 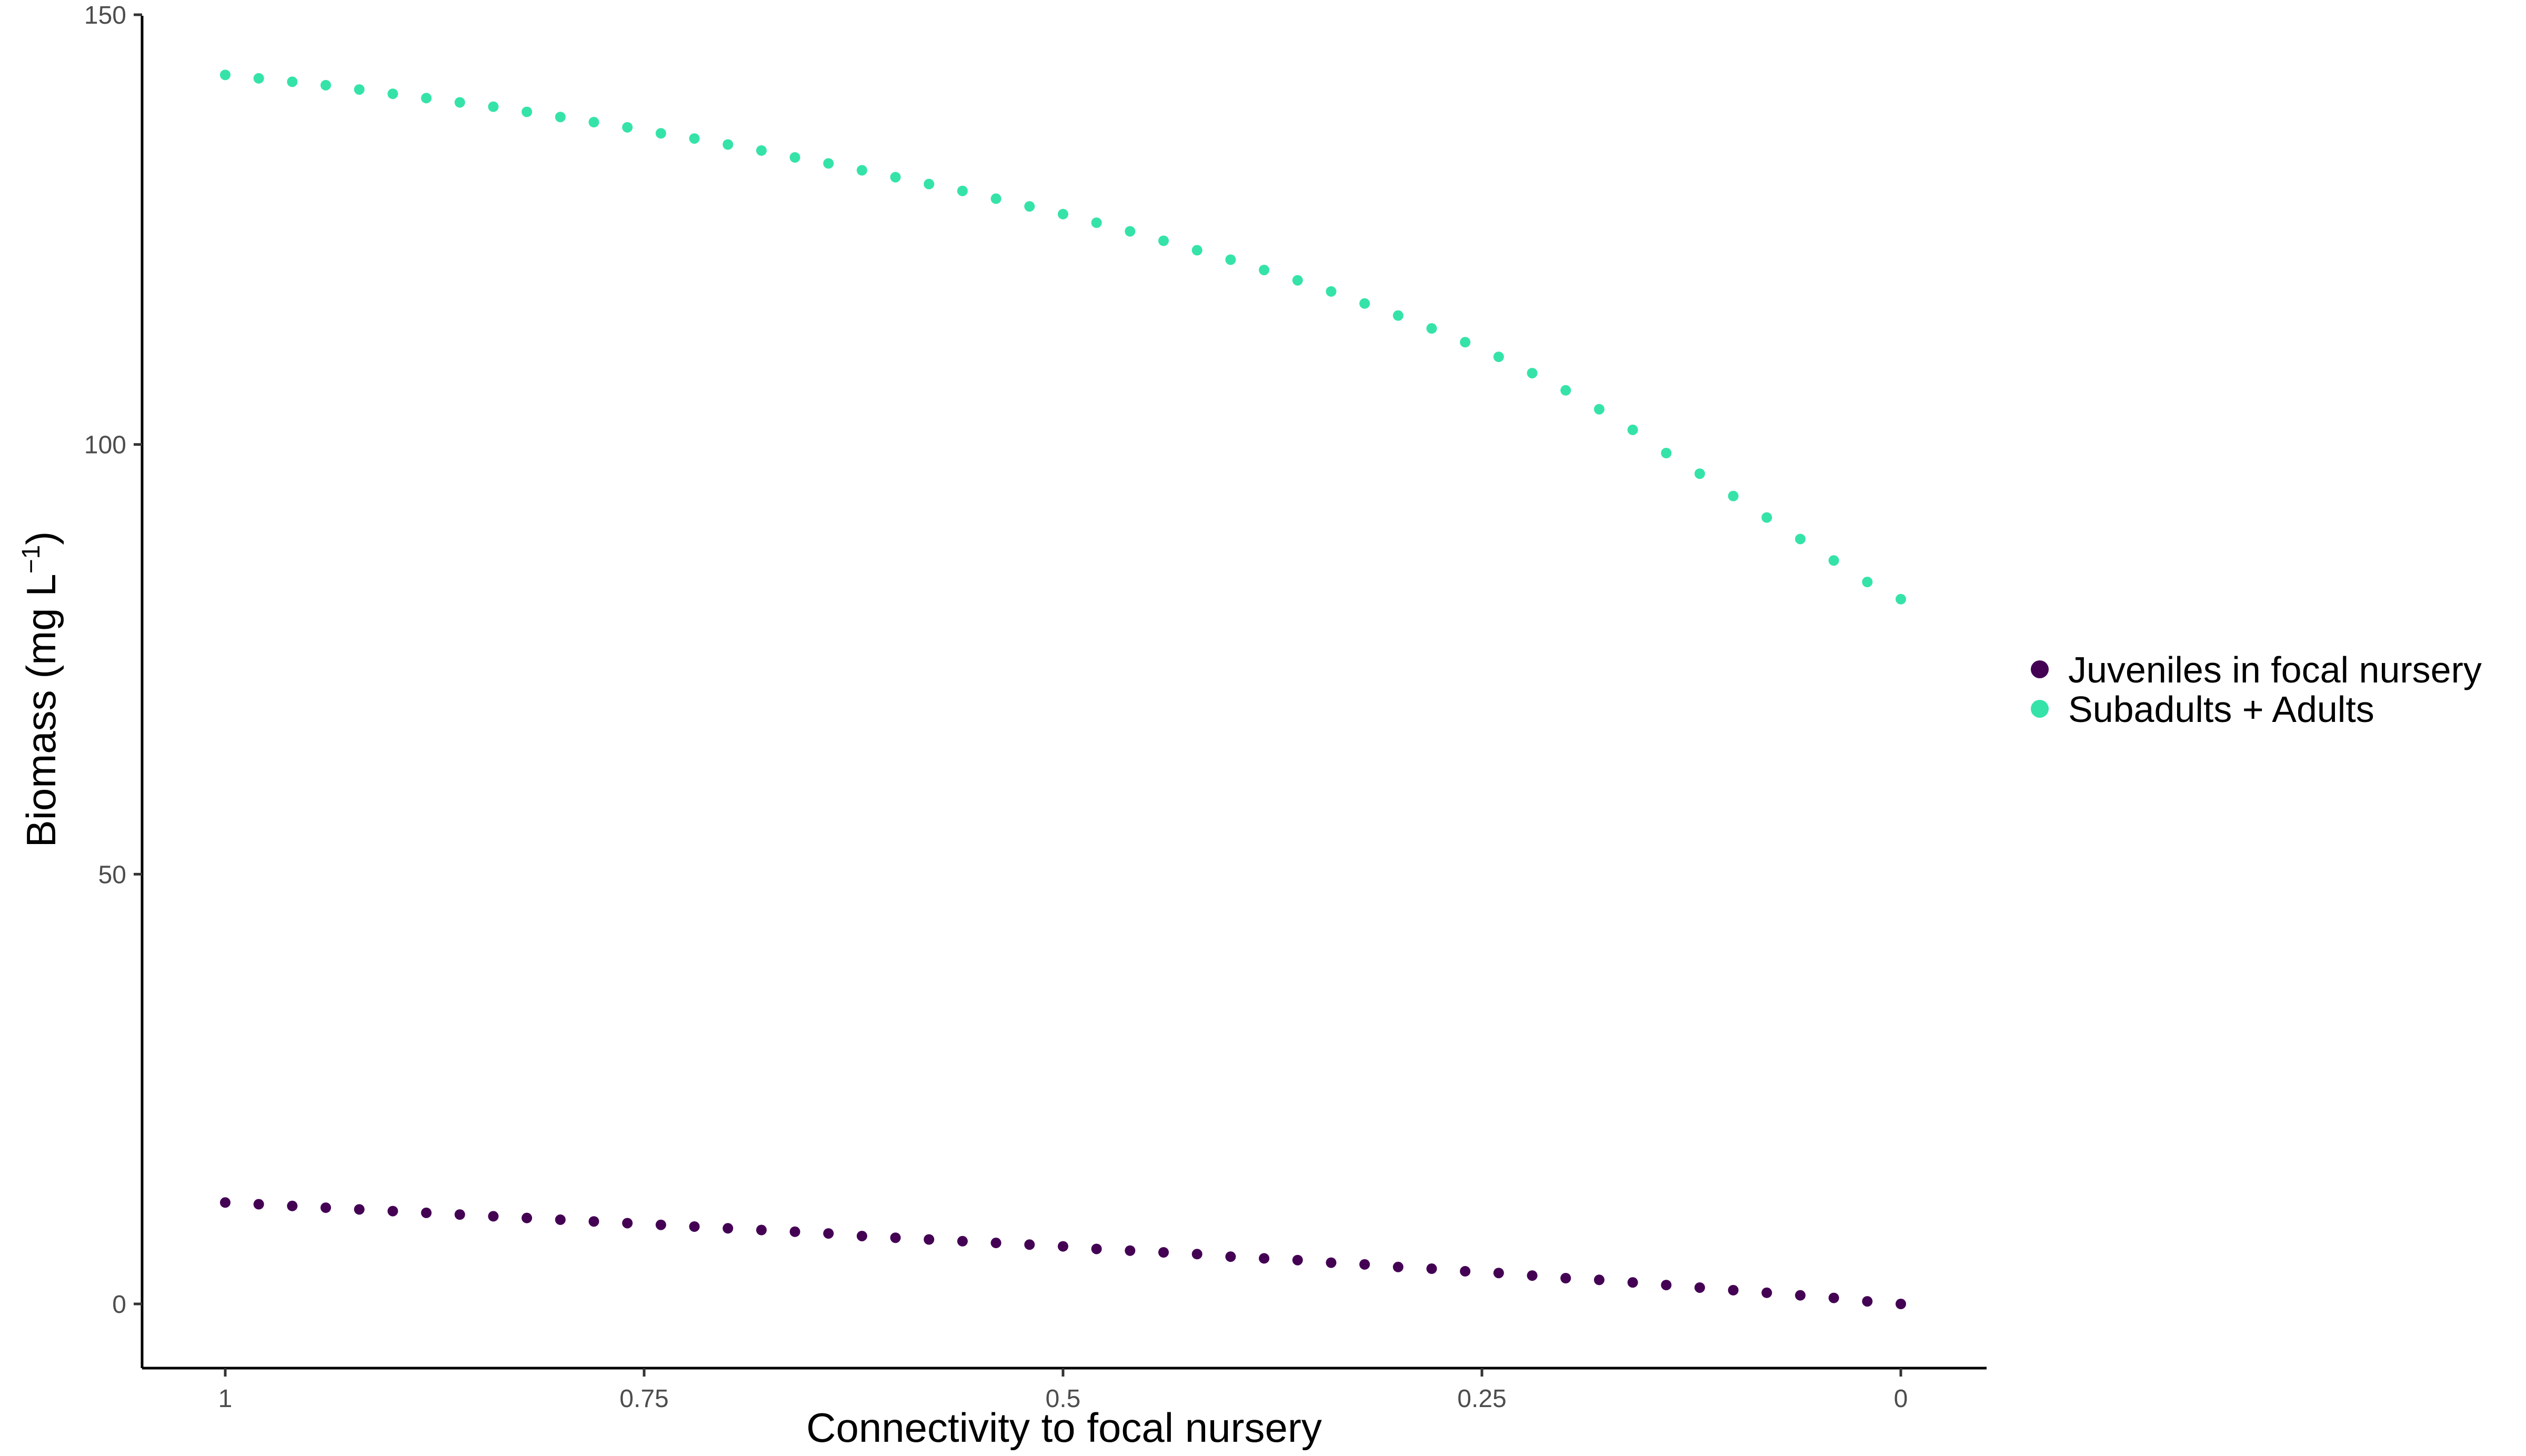 I want to click on legend-label-subadults-adults: Subadults + Adults, so click(x=2221, y=709).